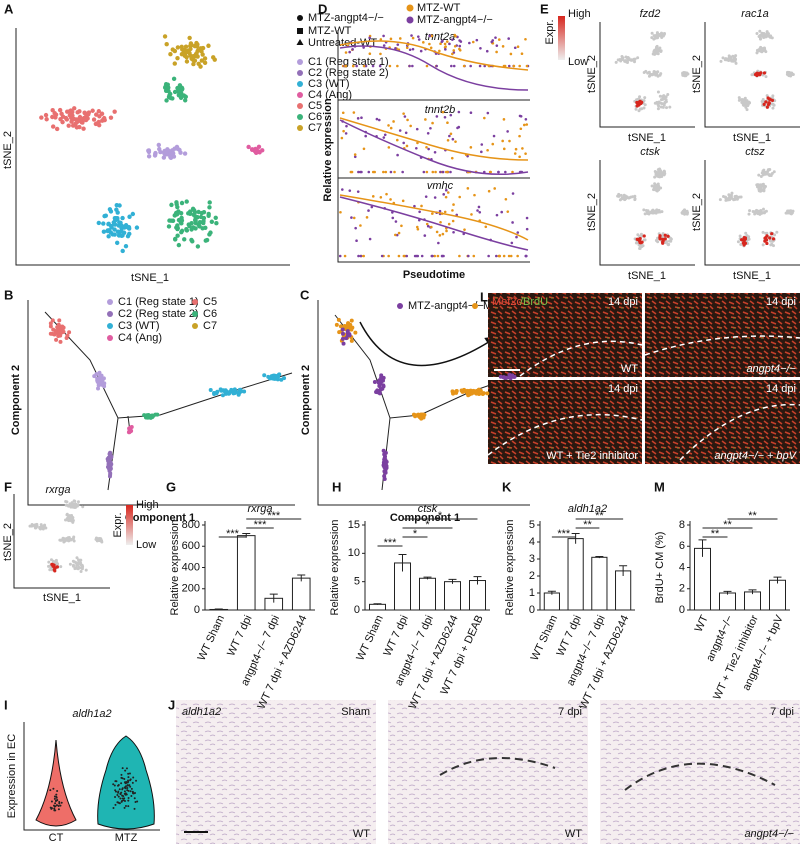 The image size is (800, 844). I want to click on section-image, so click(276, 772).